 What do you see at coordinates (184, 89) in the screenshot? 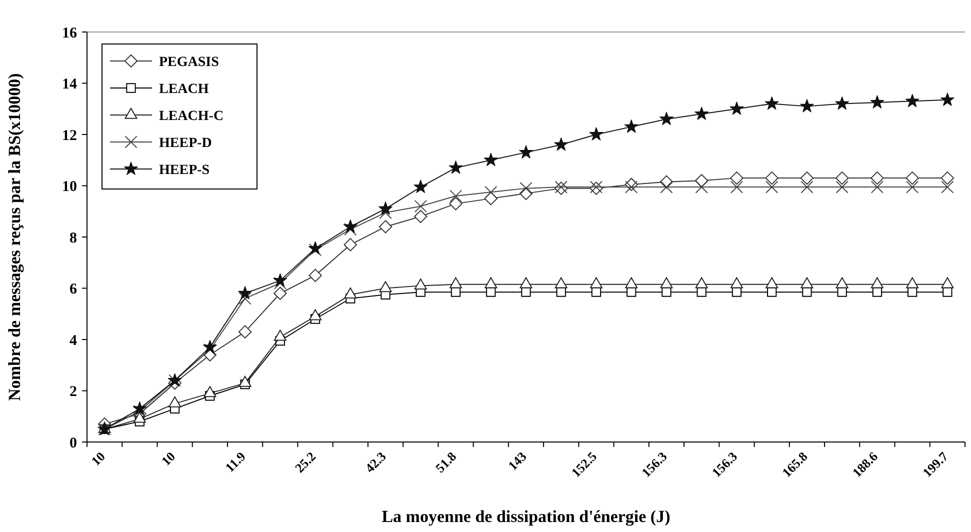
I see `legend-label: LEACH` at bounding box center [184, 89].